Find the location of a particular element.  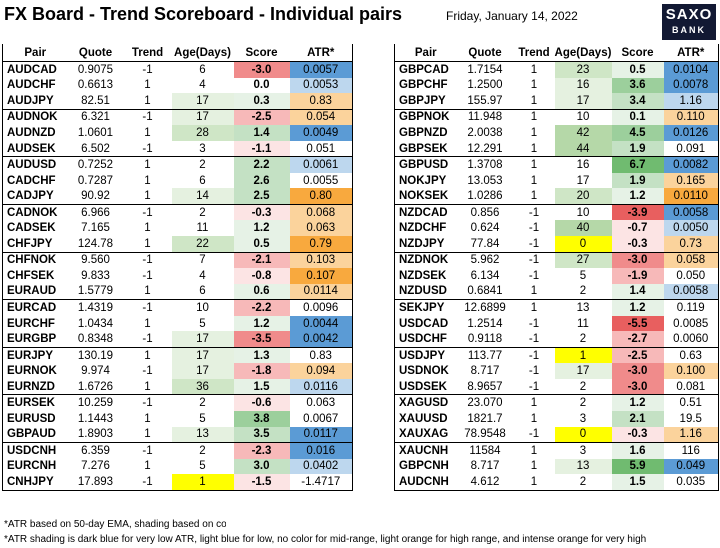

table-row: GBPSEK 12.291 1 44 1.9 0.091 is located at coordinates (556, 148).